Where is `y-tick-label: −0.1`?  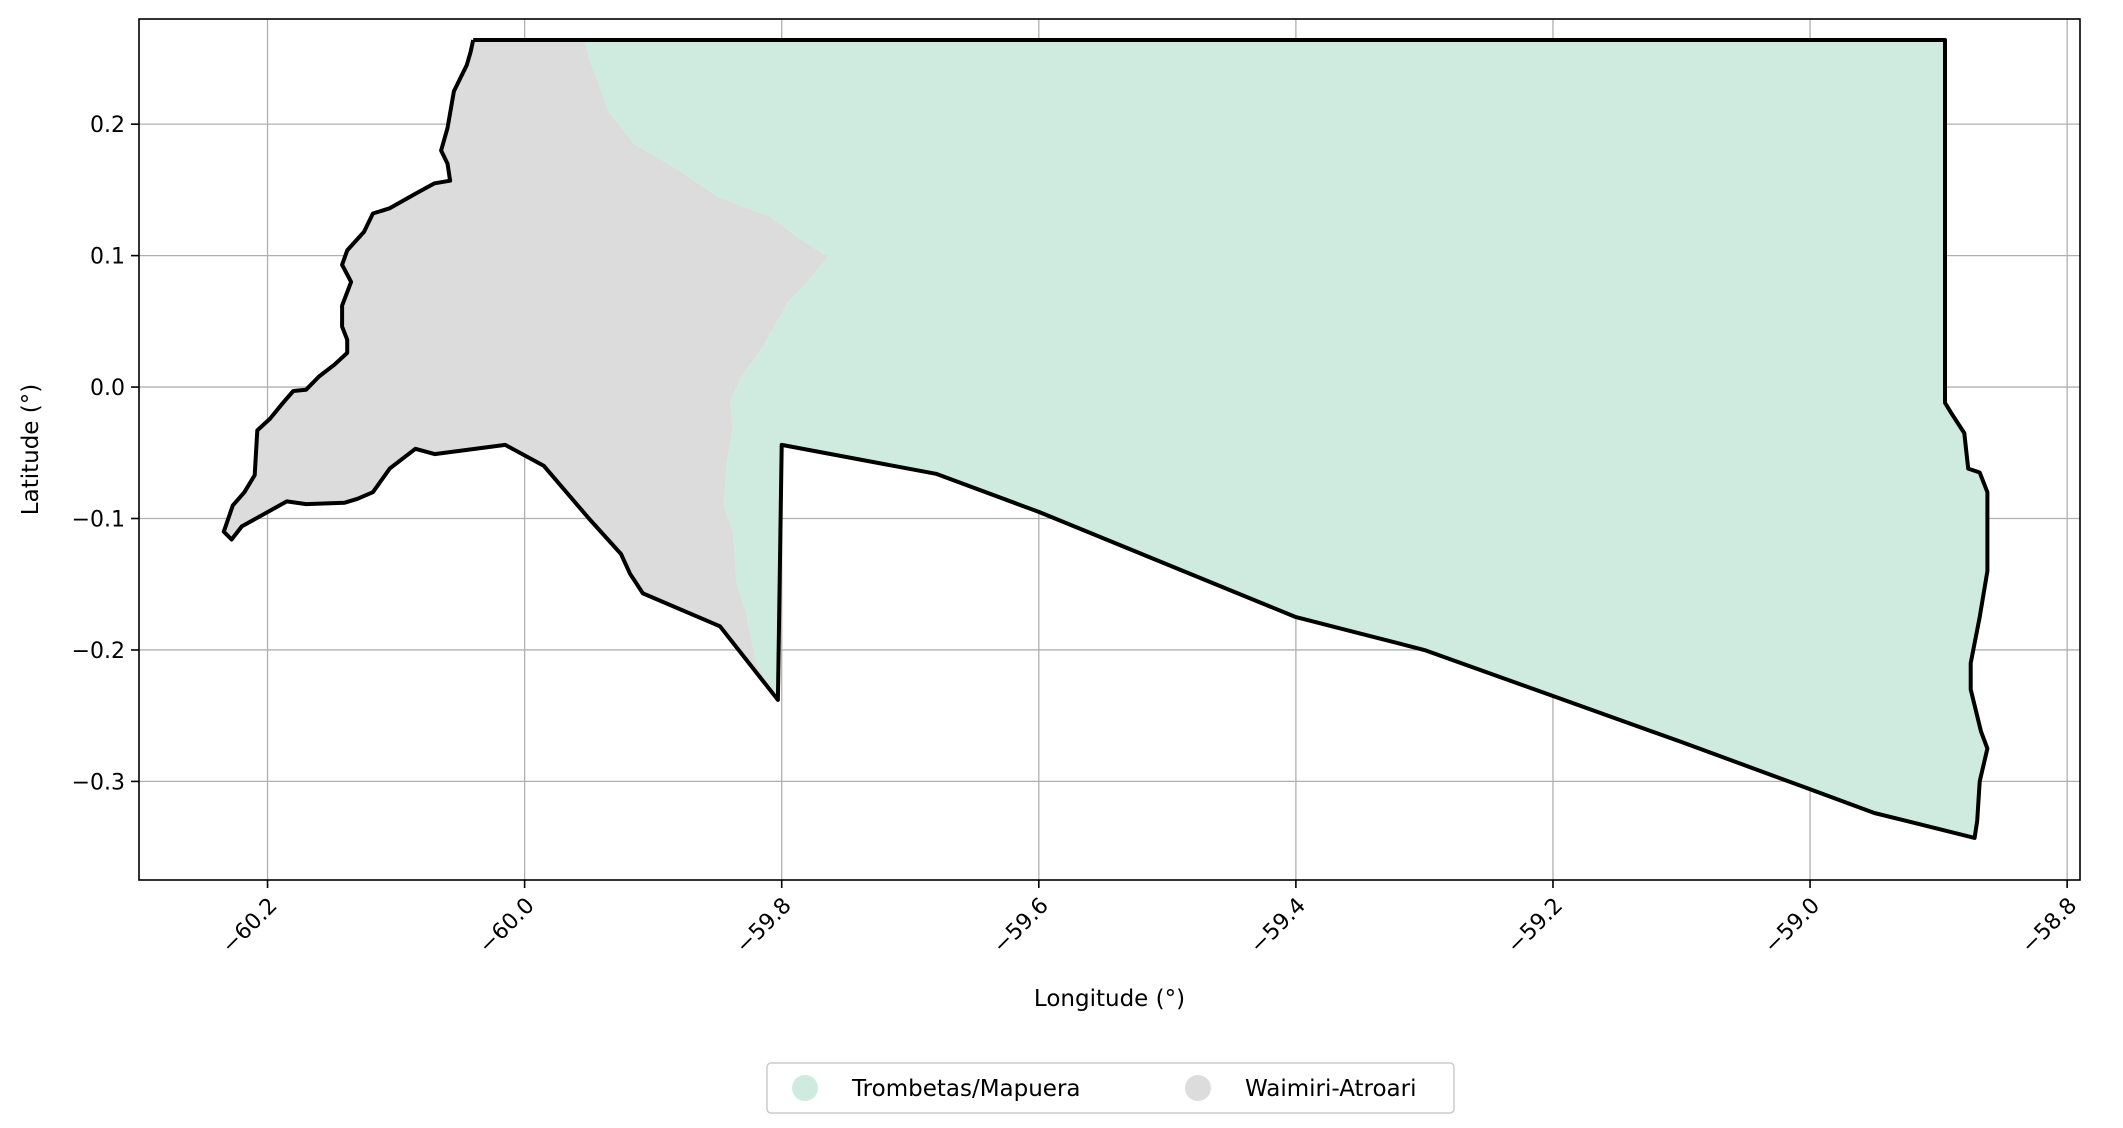 y-tick-label: −0.1 is located at coordinates (98, 520).